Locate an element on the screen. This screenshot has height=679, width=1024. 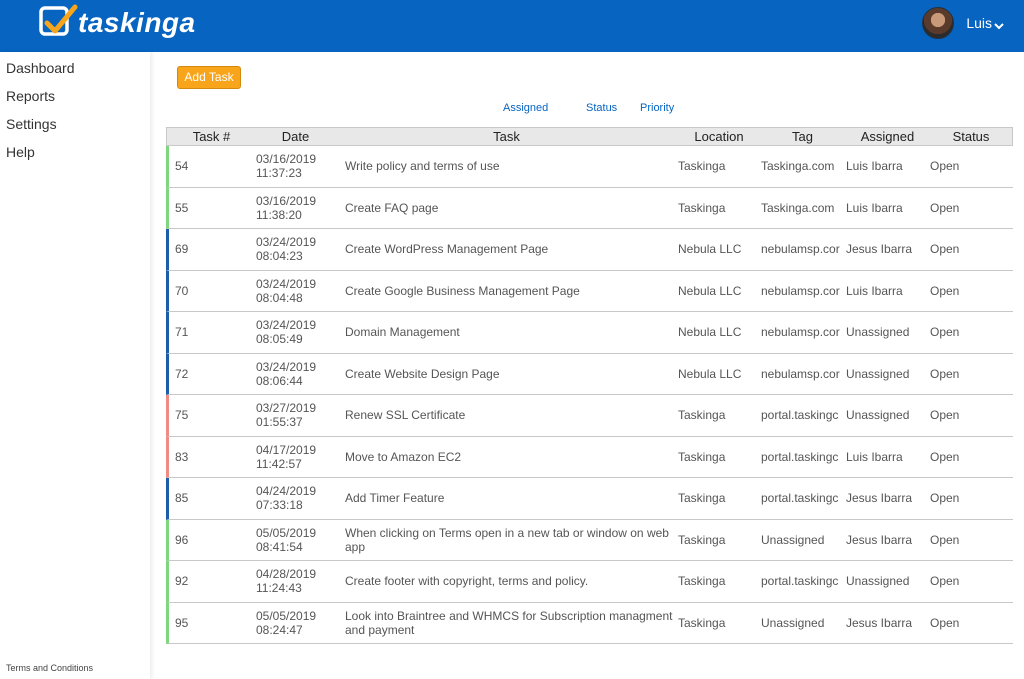
task-tag: portal.taskingc is located at coordinates (800, 498).